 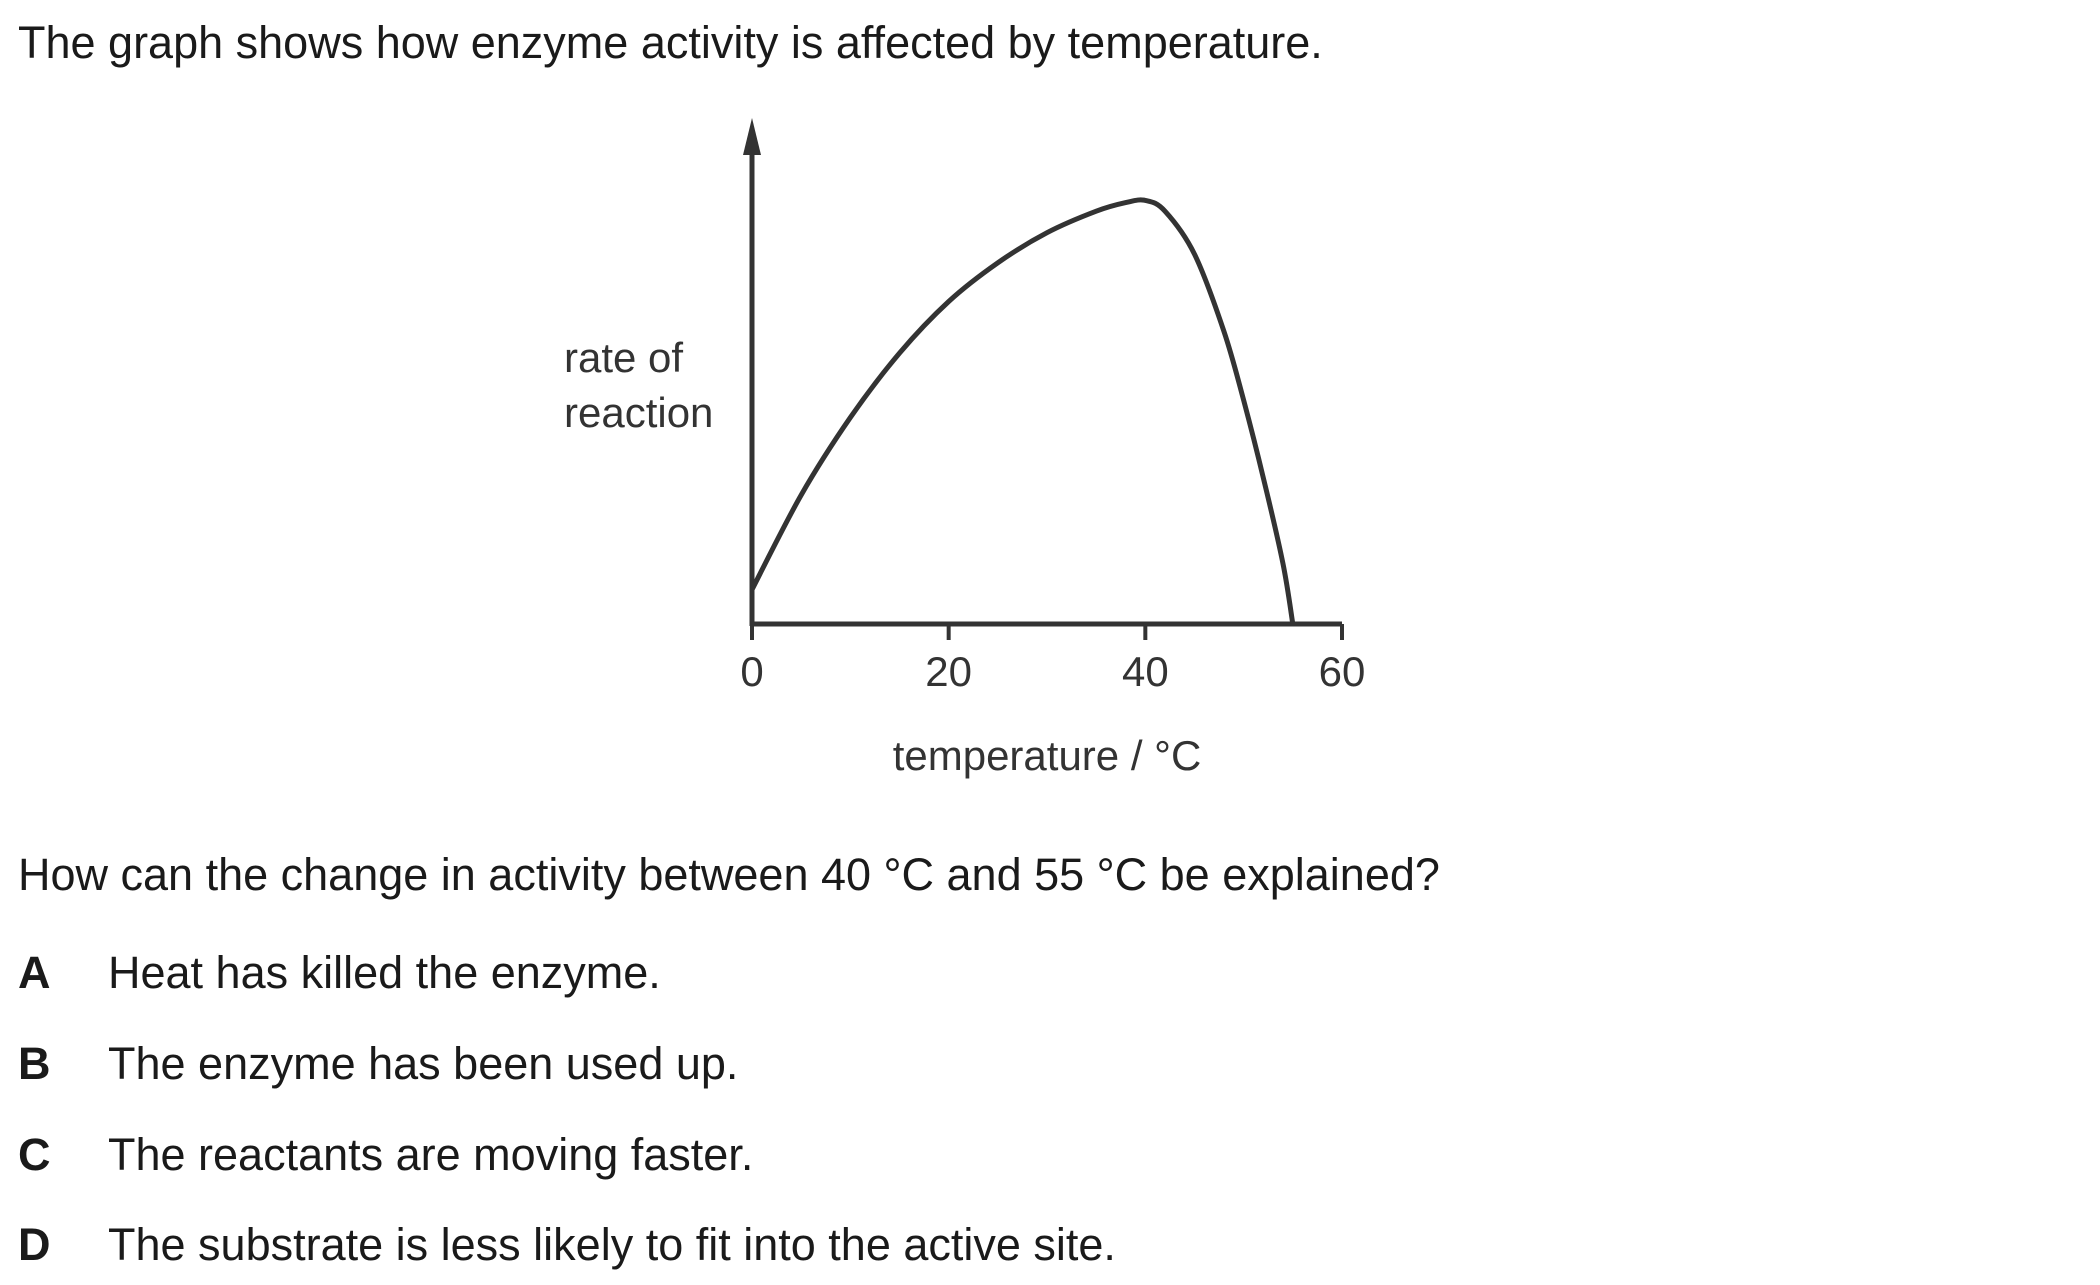 I want to click on chart-axes, so click(x=1043, y=379).